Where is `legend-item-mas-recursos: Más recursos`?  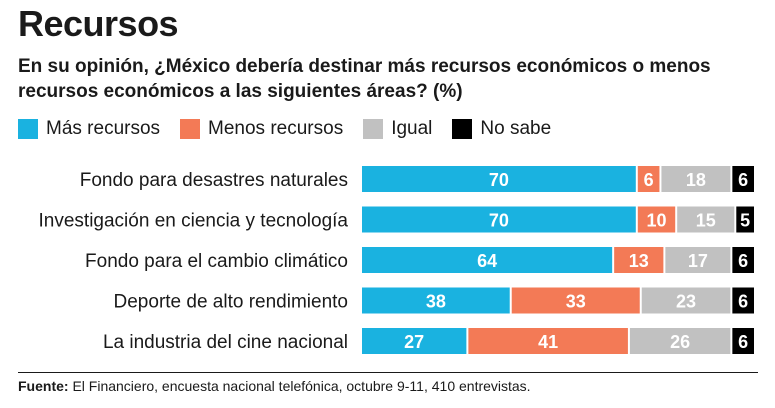 legend-item-mas-recursos: Más recursos is located at coordinates (89, 129).